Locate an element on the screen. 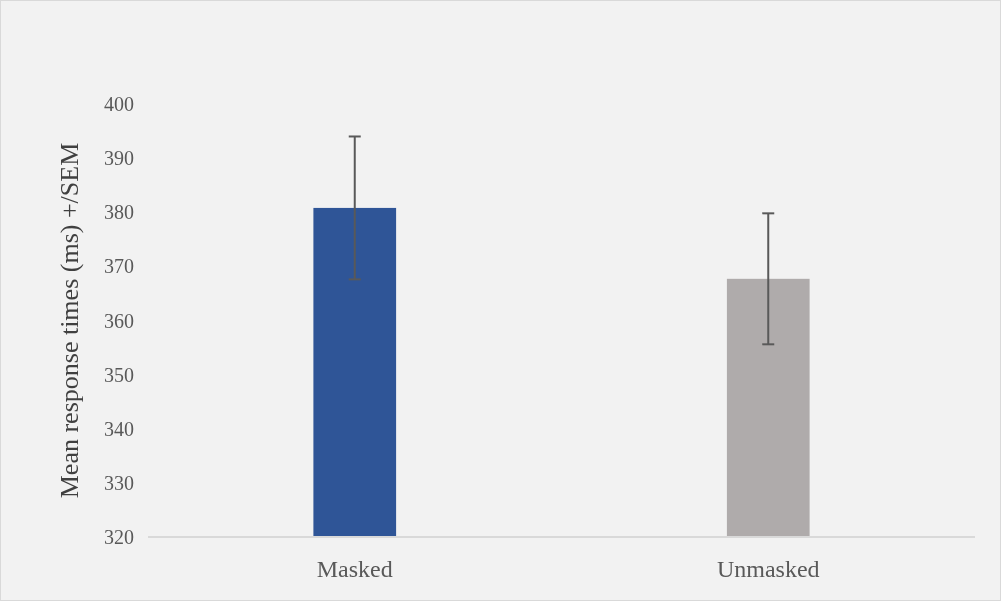  y-tick-label: 370 is located at coordinates (119, 266).